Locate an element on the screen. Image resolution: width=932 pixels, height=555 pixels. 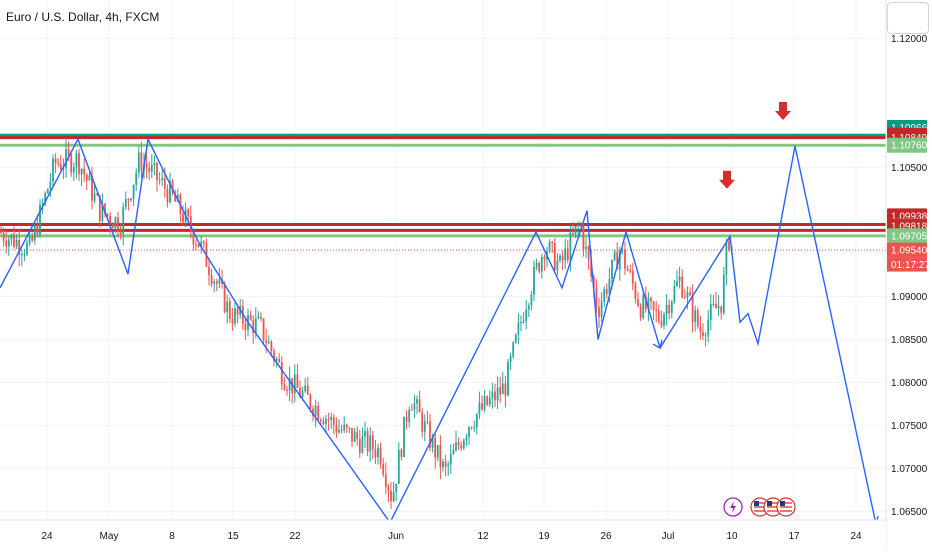
x-tick-label: 10 is located at coordinates (732, 536).